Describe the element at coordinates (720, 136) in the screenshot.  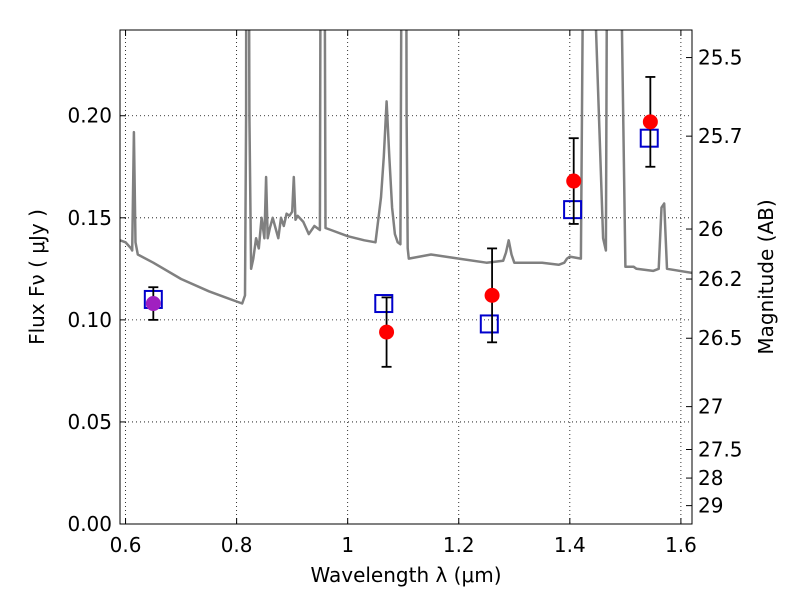
I see `y2-tick-label: 25.7` at that location.